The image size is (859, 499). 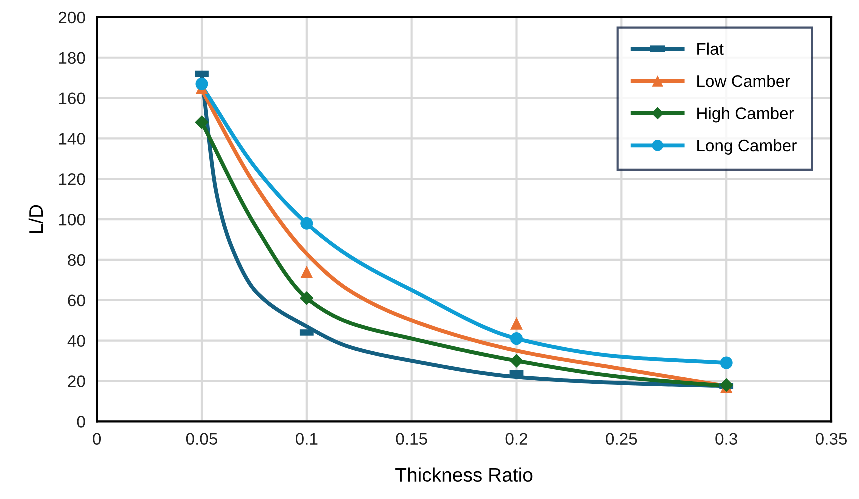 What do you see at coordinates (747, 147) in the screenshot?
I see `legend-label: Long Camber` at bounding box center [747, 147].